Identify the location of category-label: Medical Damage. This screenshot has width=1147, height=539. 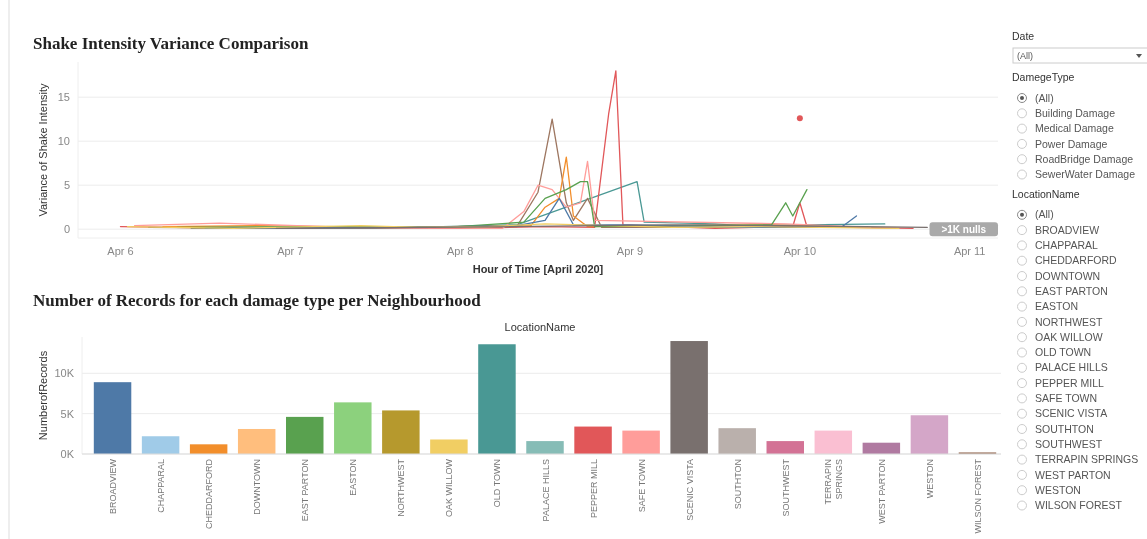
(1074, 128).